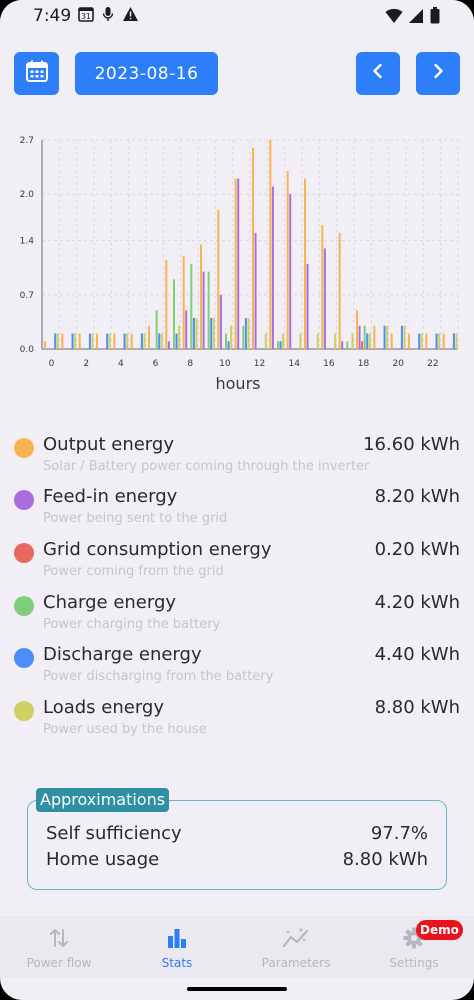 The image size is (474, 1000). I want to click on bar-output-energy-h7, so click(166, 304).